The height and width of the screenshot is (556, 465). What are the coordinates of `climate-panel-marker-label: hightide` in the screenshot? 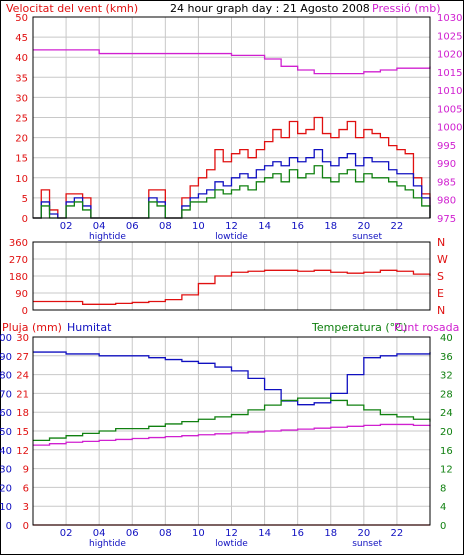 It's located at (107, 544).